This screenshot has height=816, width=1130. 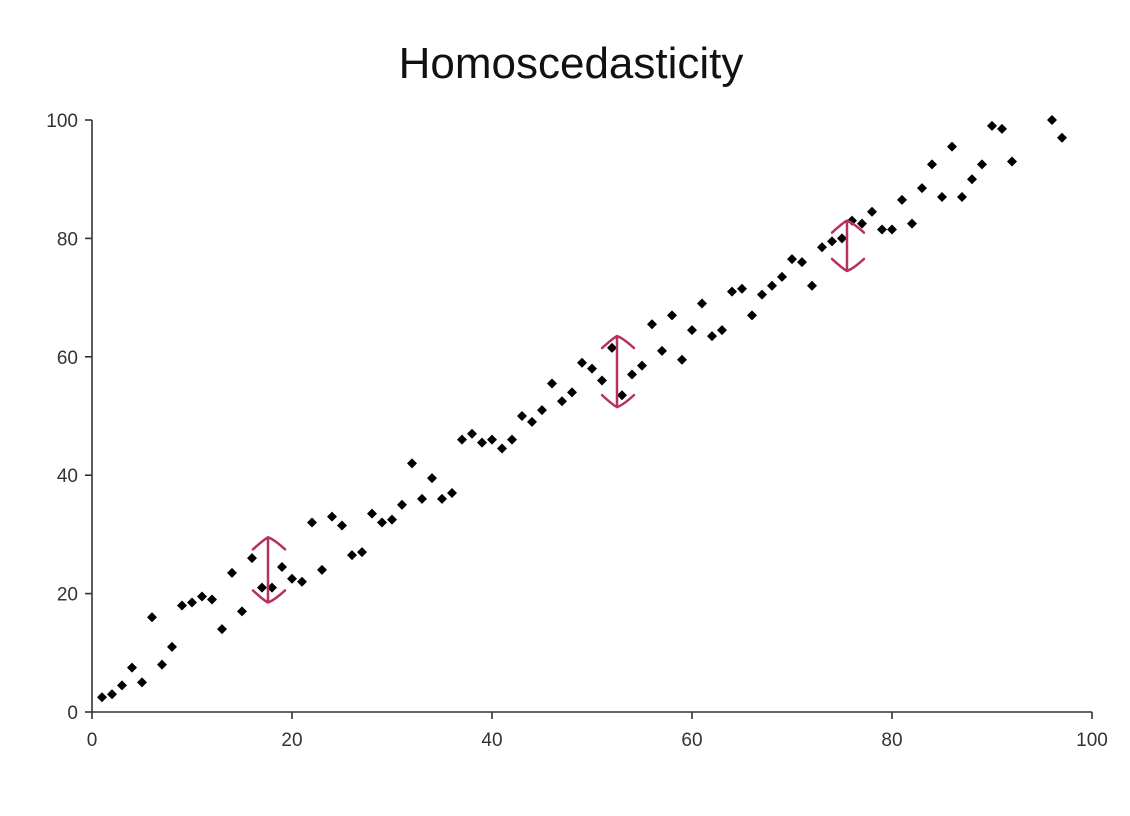 I want to click on x-tick-label: 40, so click(x=491, y=740).